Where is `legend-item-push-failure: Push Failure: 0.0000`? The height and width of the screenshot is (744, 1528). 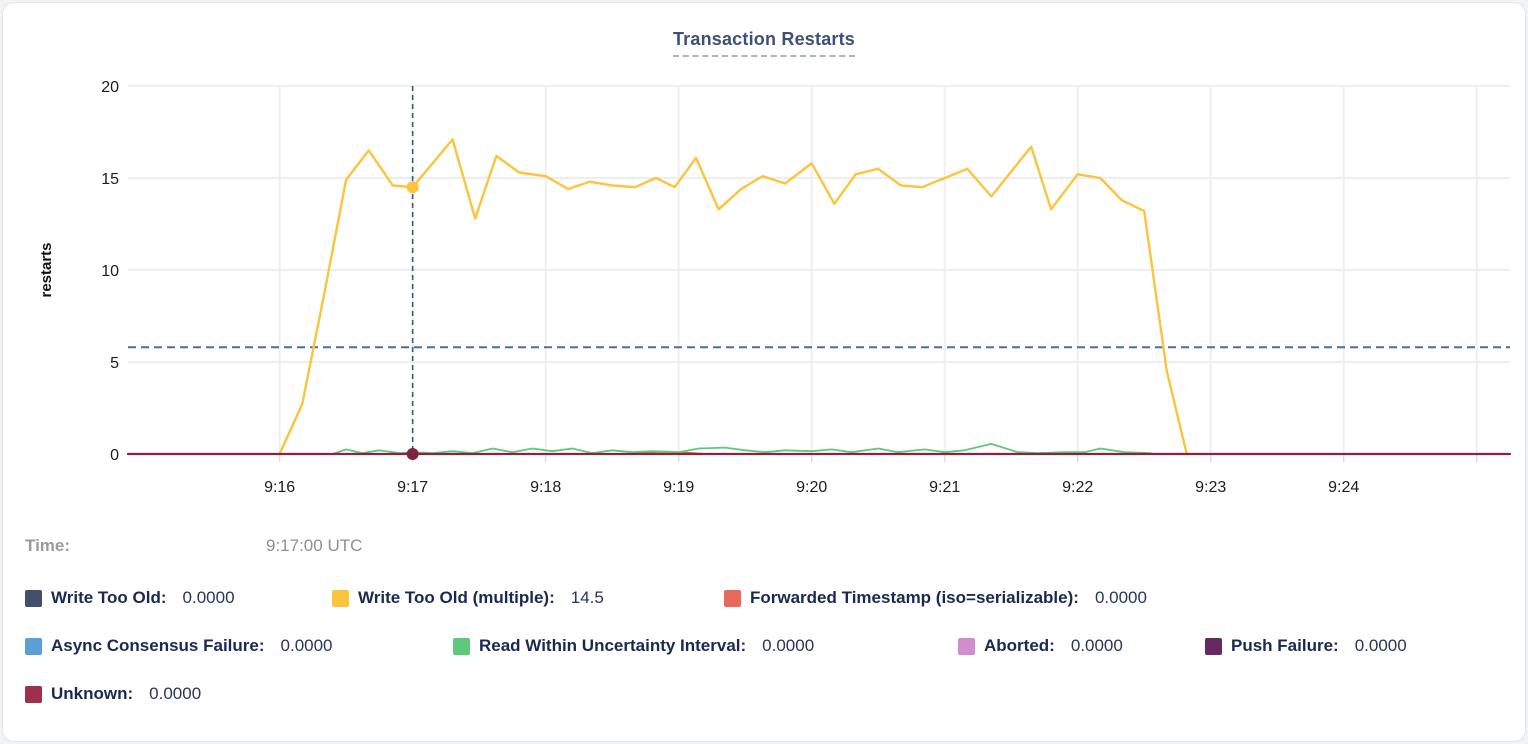
legend-item-push-failure: Push Failure: 0.0000 is located at coordinates (1306, 646).